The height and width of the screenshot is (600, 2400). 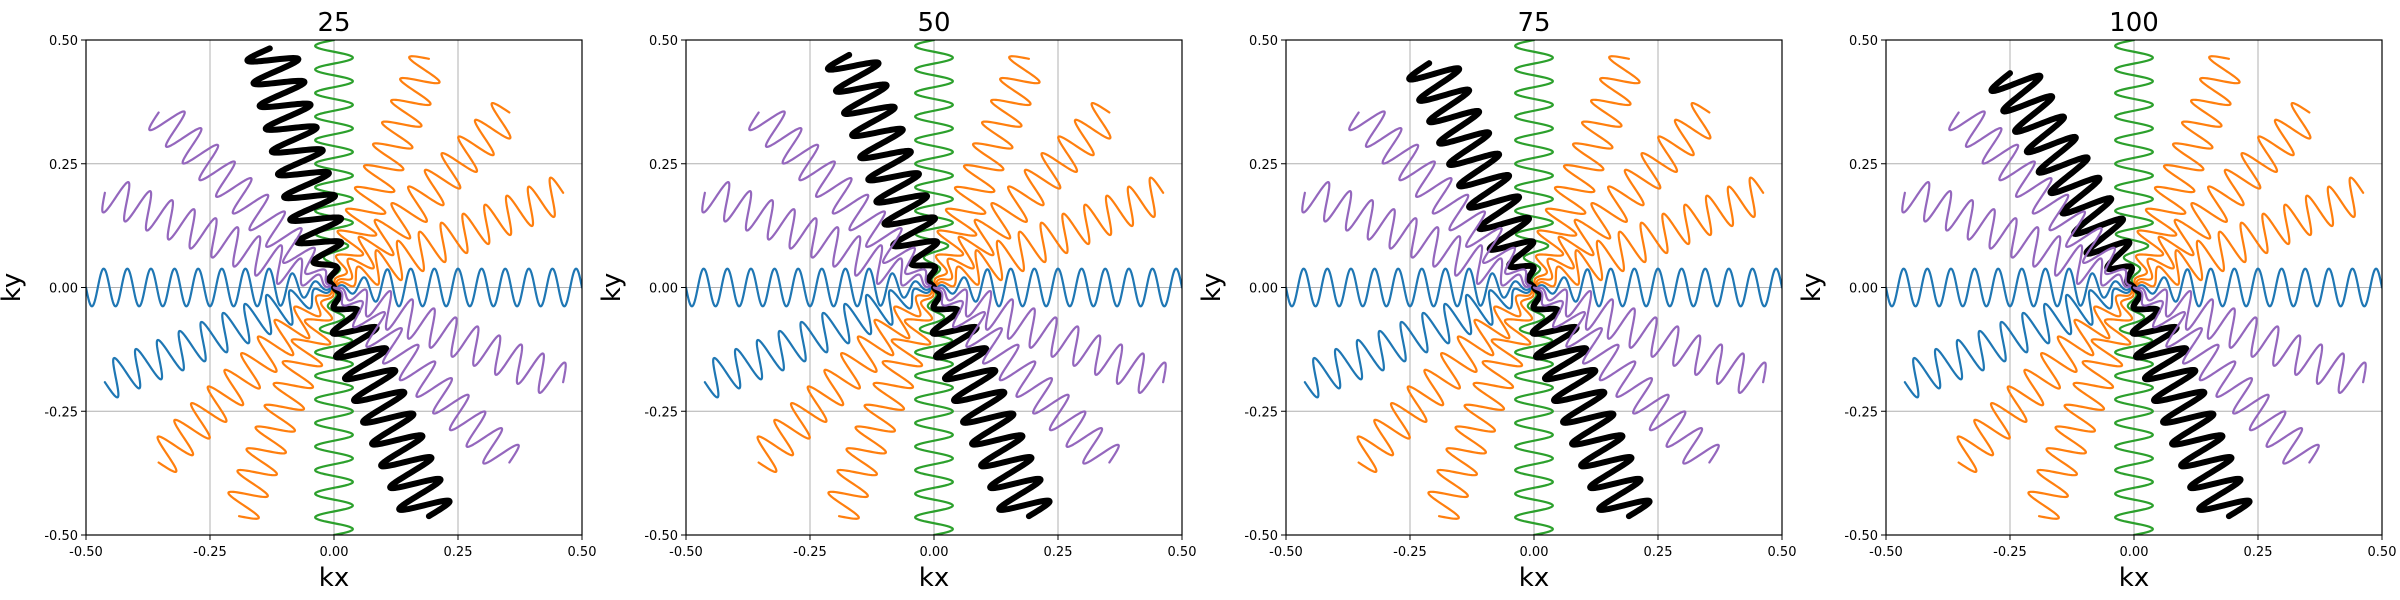 What do you see at coordinates (933, 23) in the screenshot?
I see `chart-title: 50` at bounding box center [933, 23].